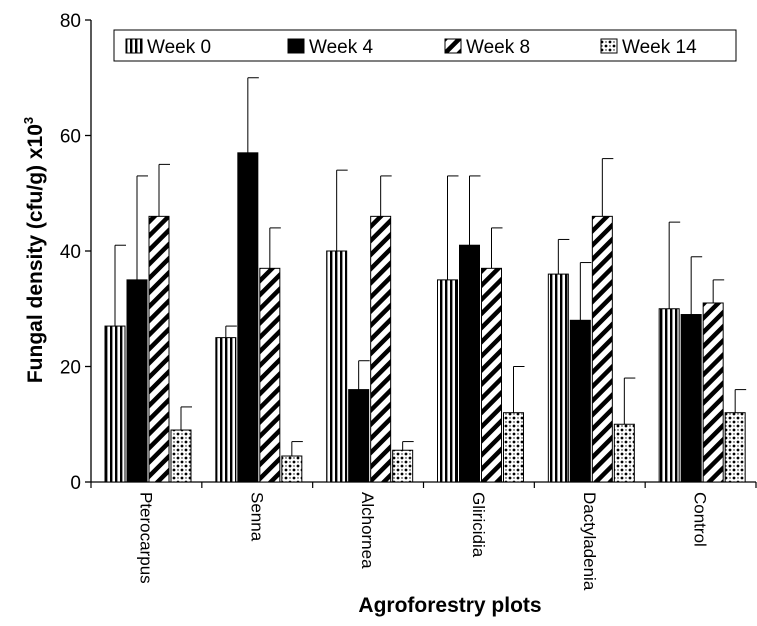  Describe the element at coordinates (256, 517) in the screenshot. I see `category-label: Senna` at that location.